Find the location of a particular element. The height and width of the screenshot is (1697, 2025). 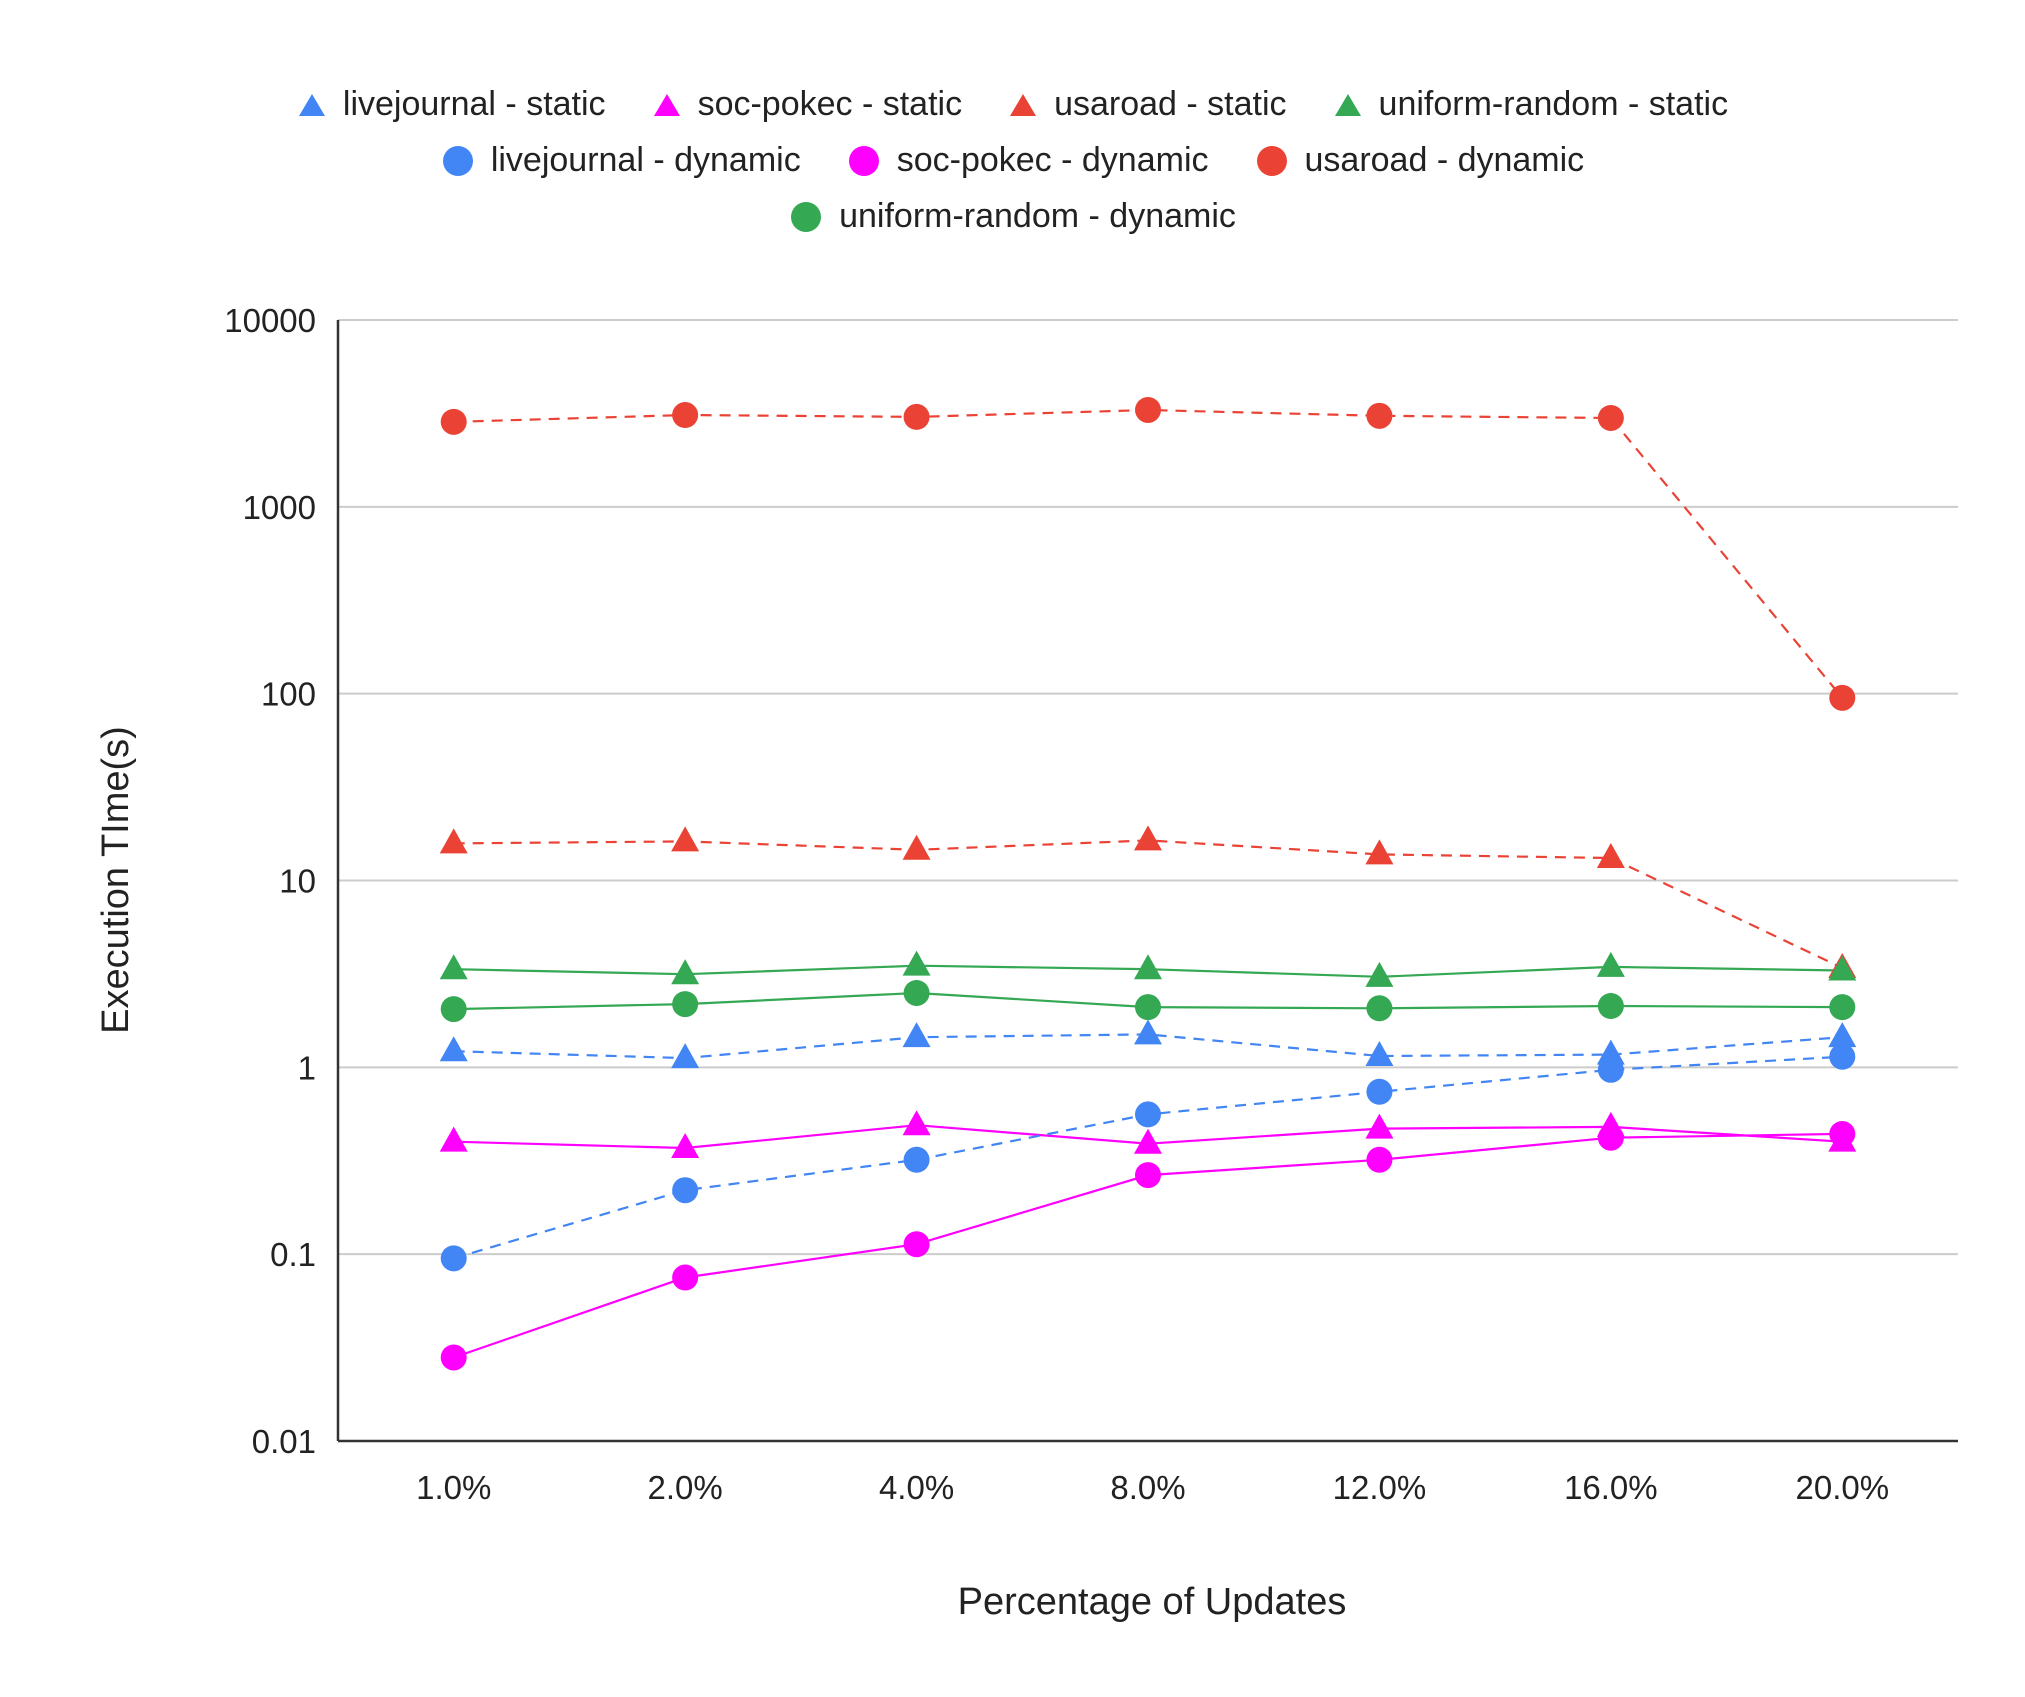

x-tick-label: 12.0% is located at coordinates (1380, 1487).